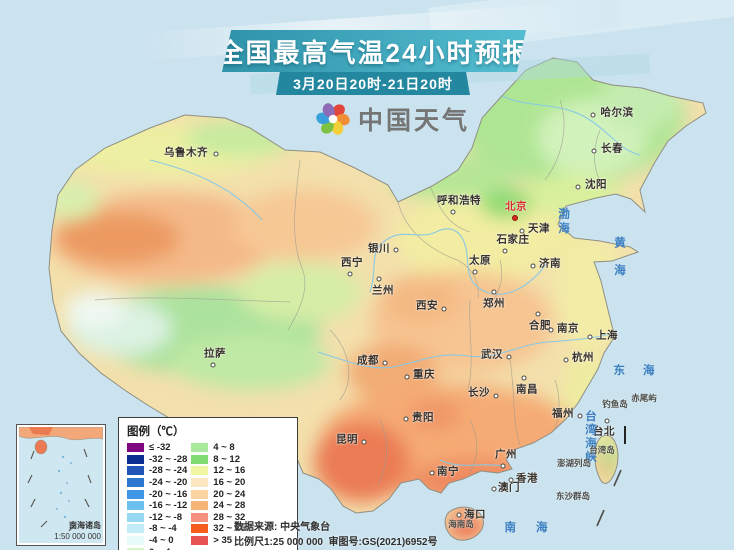 The height and width of the screenshot is (550, 734). I want to click on city-label: 上海, so click(607, 335).